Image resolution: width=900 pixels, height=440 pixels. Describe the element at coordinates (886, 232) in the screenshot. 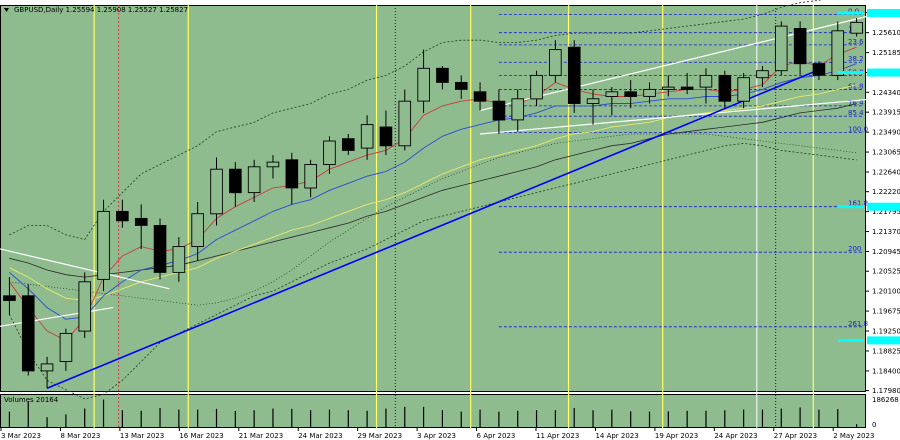

I see `price-tick-label: 1.21370` at that location.